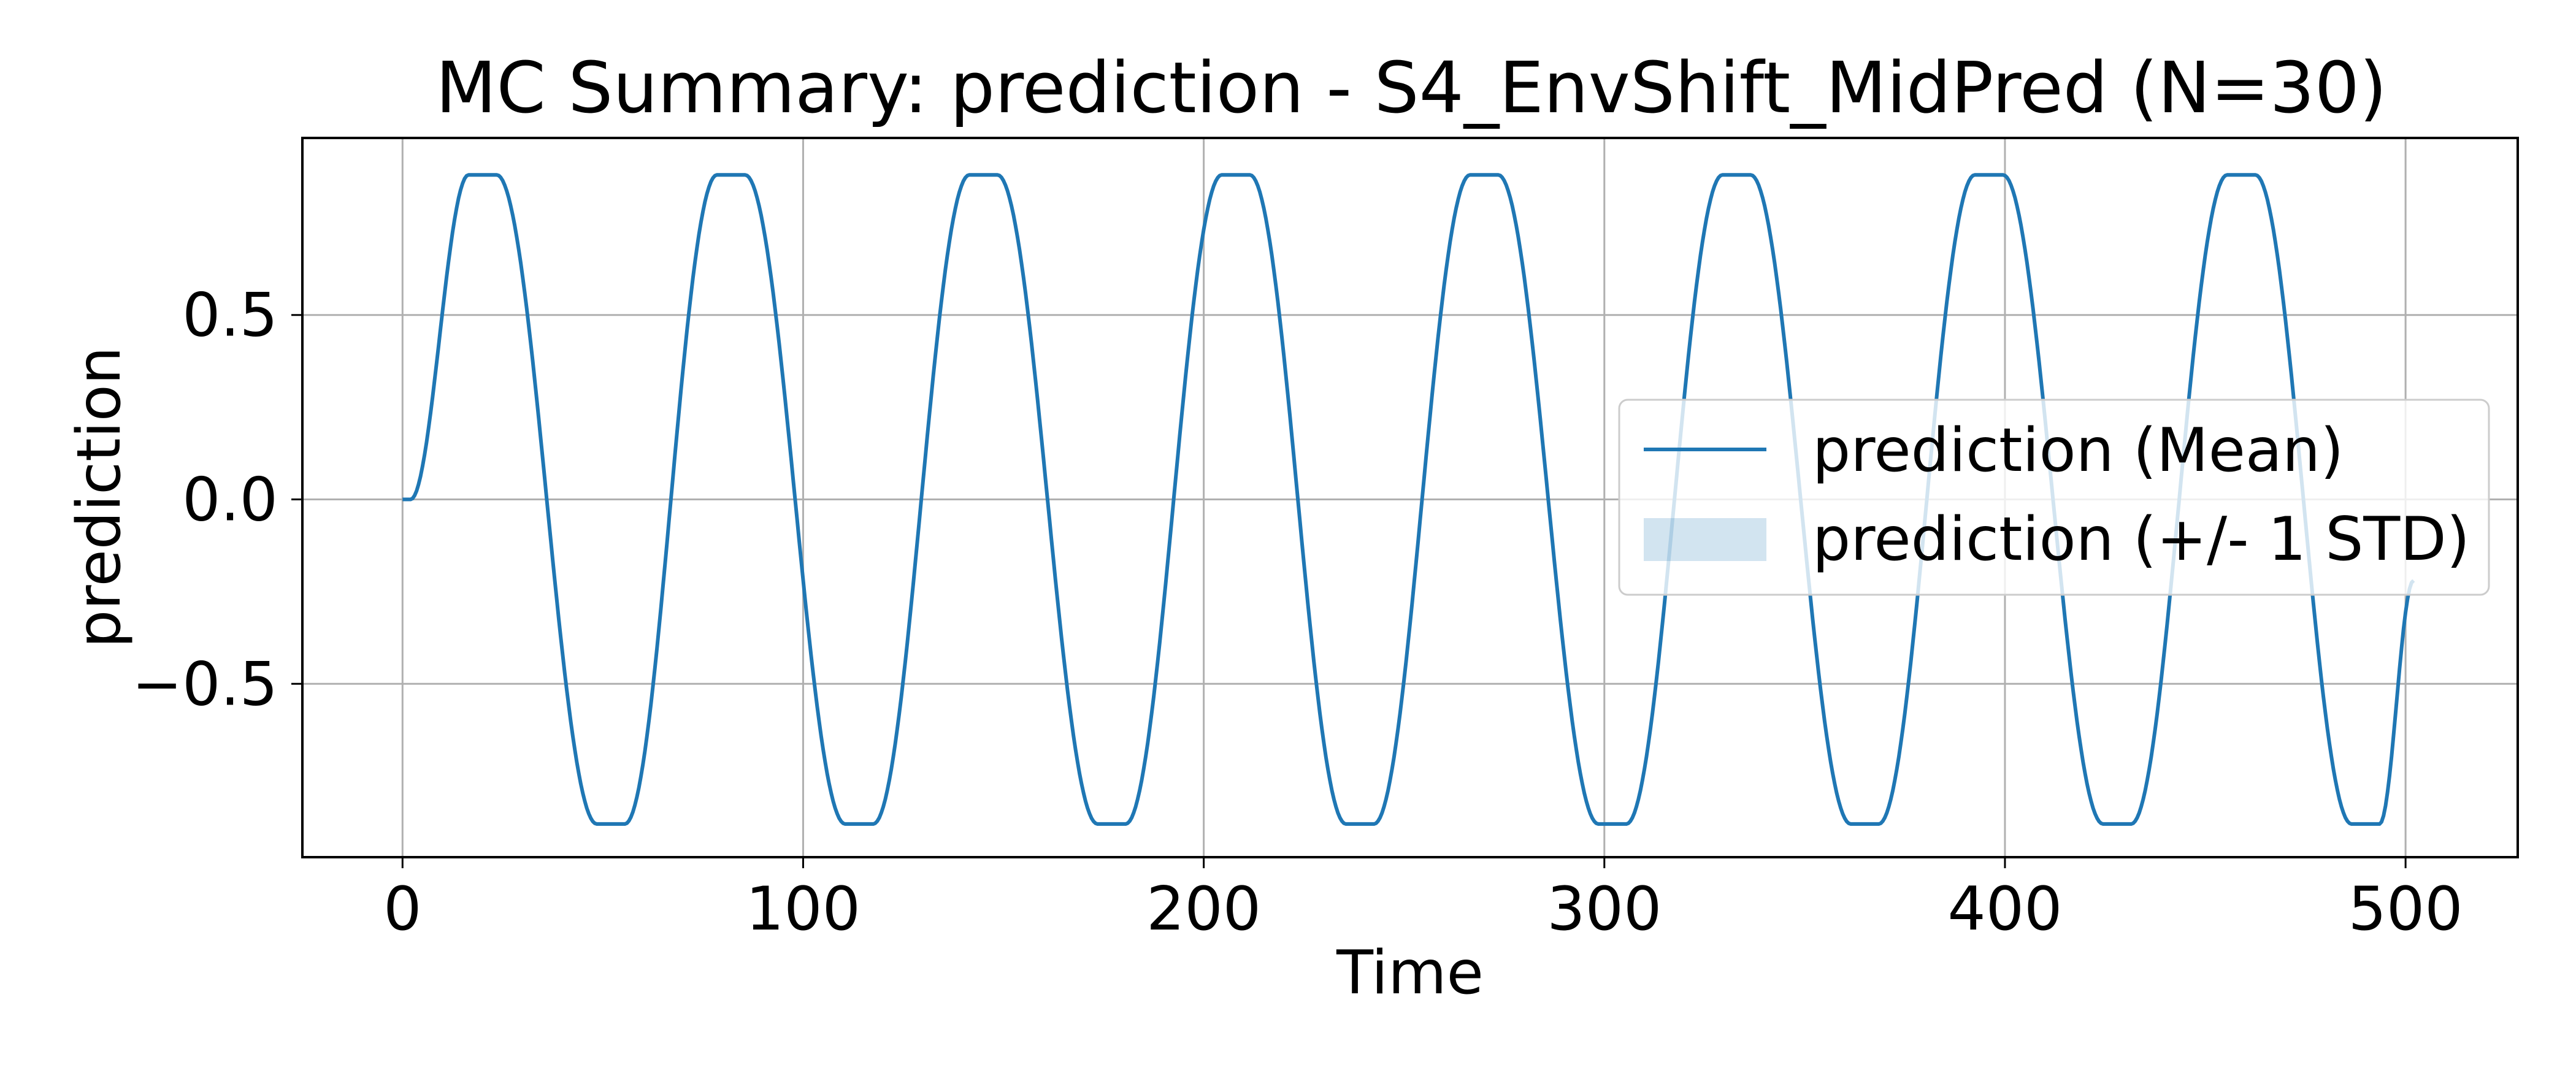 This screenshot has height=1073, width=2576. What do you see at coordinates (2405, 909) in the screenshot?
I see `x-tick-label: 500` at bounding box center [2405, 909].